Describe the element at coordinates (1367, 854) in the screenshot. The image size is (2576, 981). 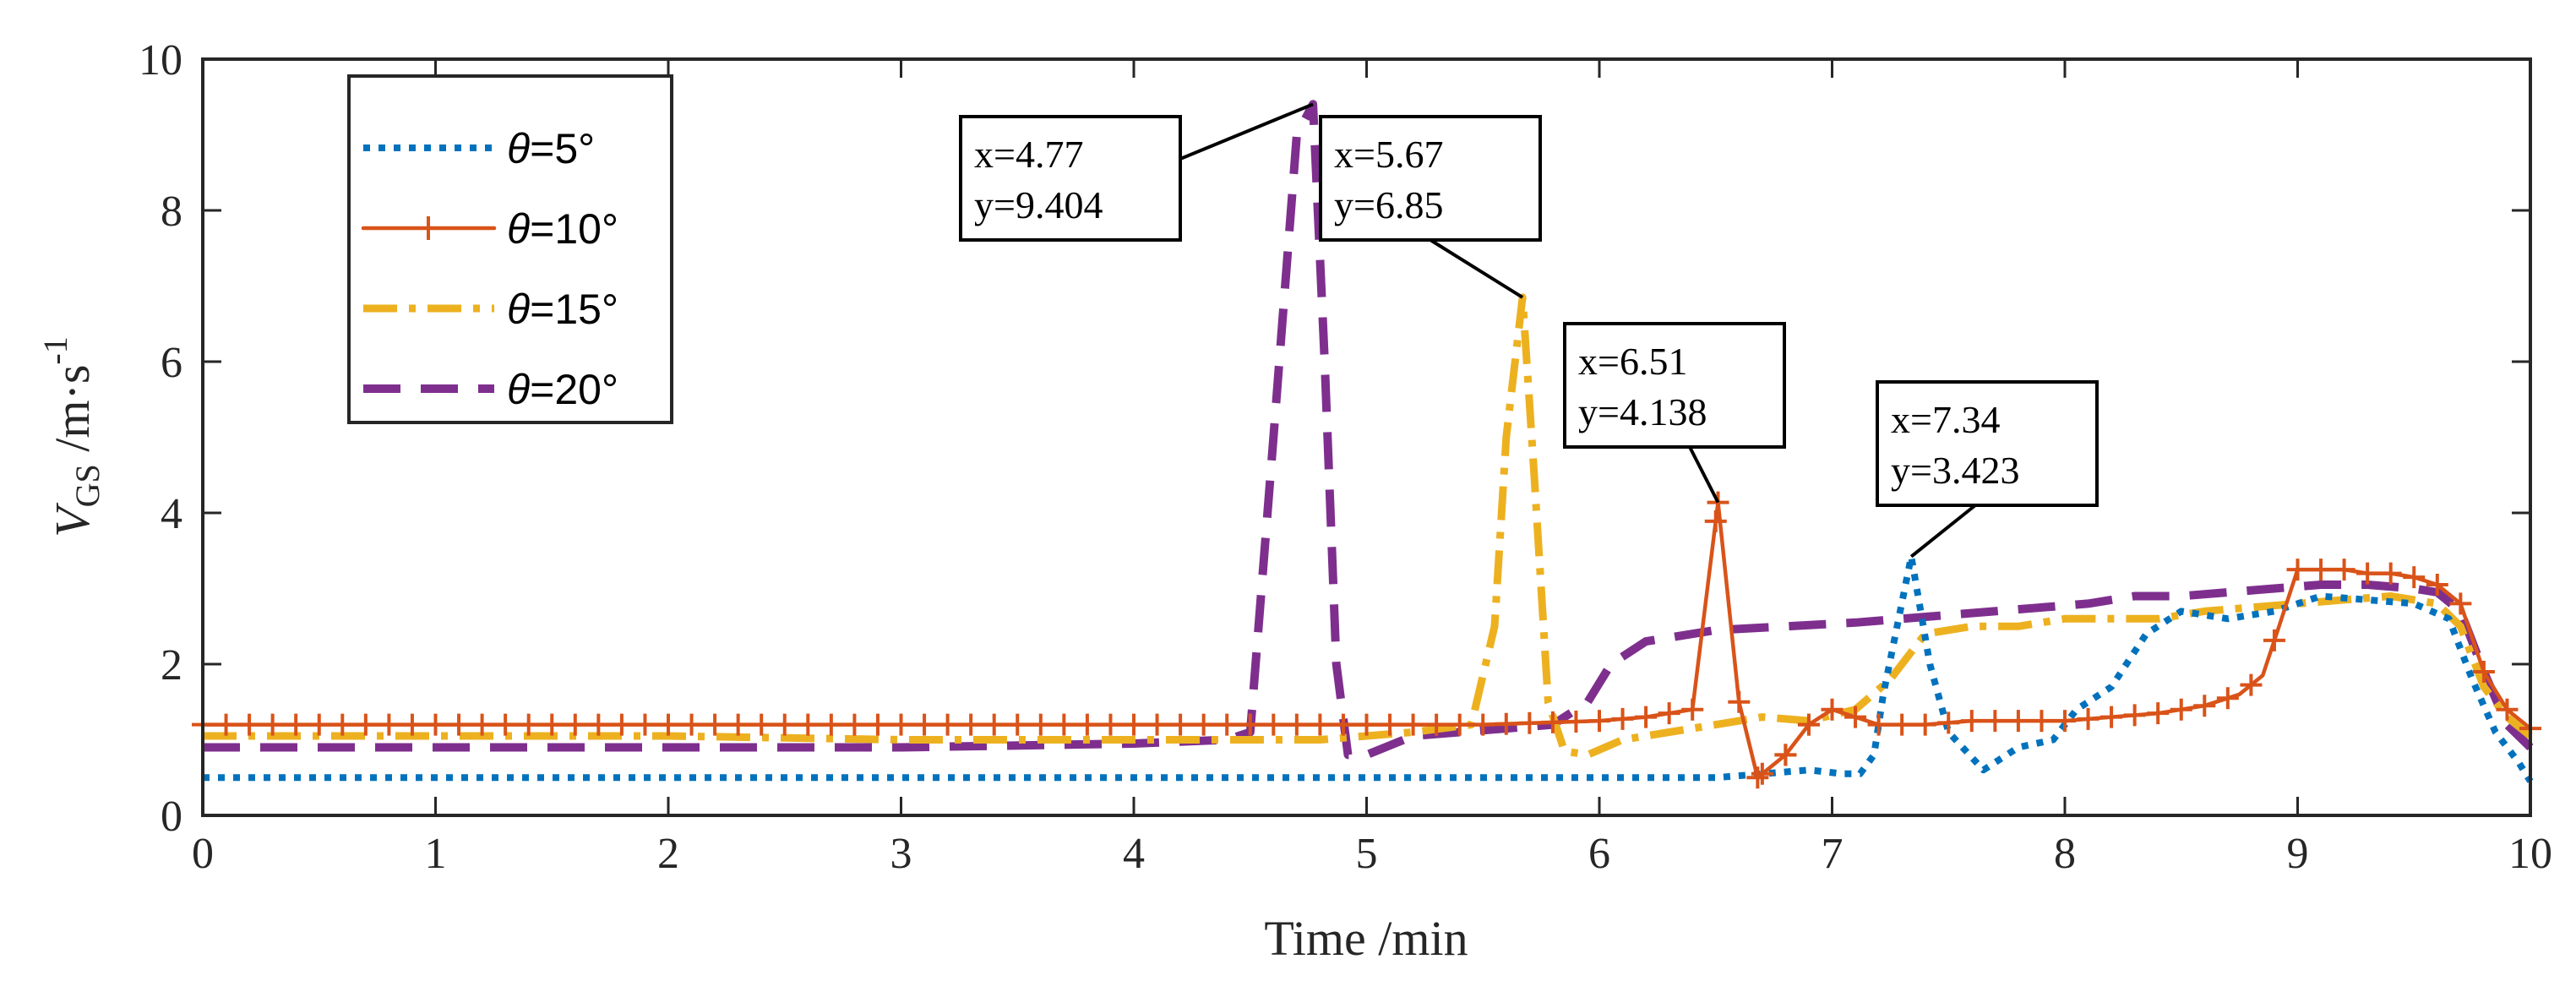
I see `x-tick-label: 5` at that location.